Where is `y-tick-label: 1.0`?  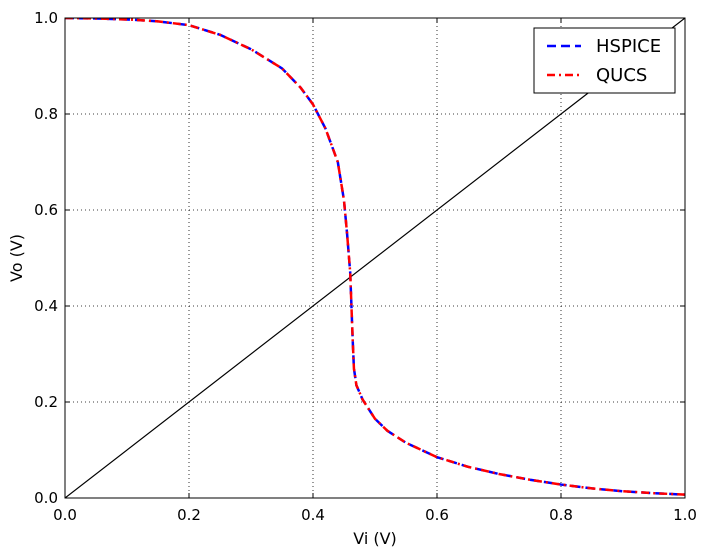
y-tick-label: 1.0 is located at coordinates (46, 18).